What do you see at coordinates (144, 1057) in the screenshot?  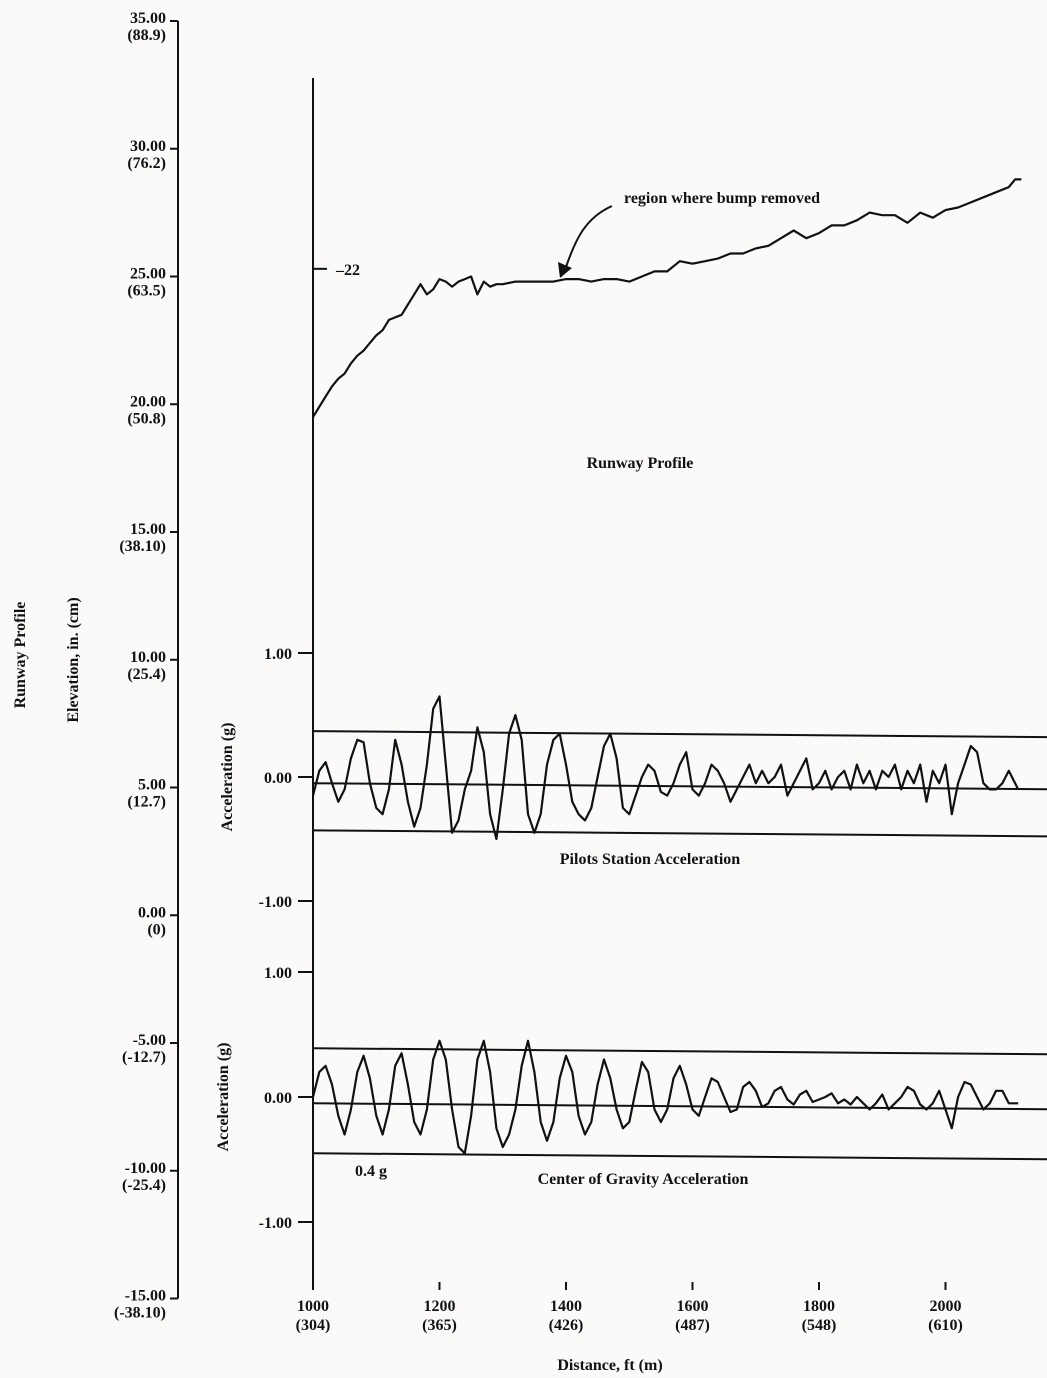 I see `elevation-tick-label-metric: (-12.7)` at bounding box center [144, 1057].